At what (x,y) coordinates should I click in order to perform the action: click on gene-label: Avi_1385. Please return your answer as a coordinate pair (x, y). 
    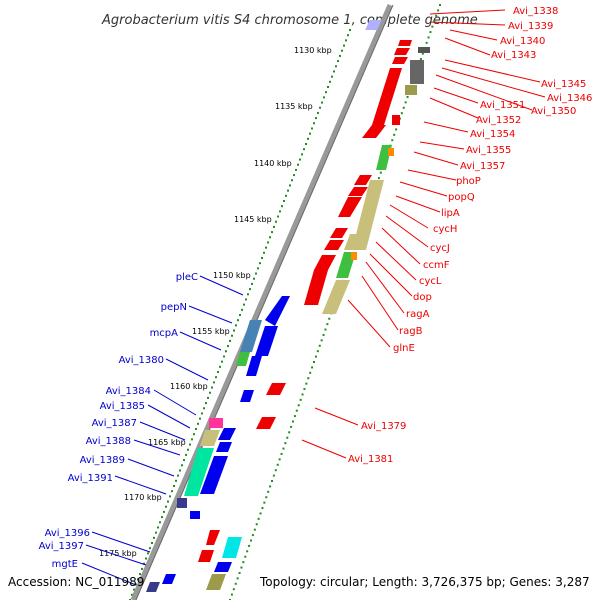
    Looking at the image, I should click on (122, 406).